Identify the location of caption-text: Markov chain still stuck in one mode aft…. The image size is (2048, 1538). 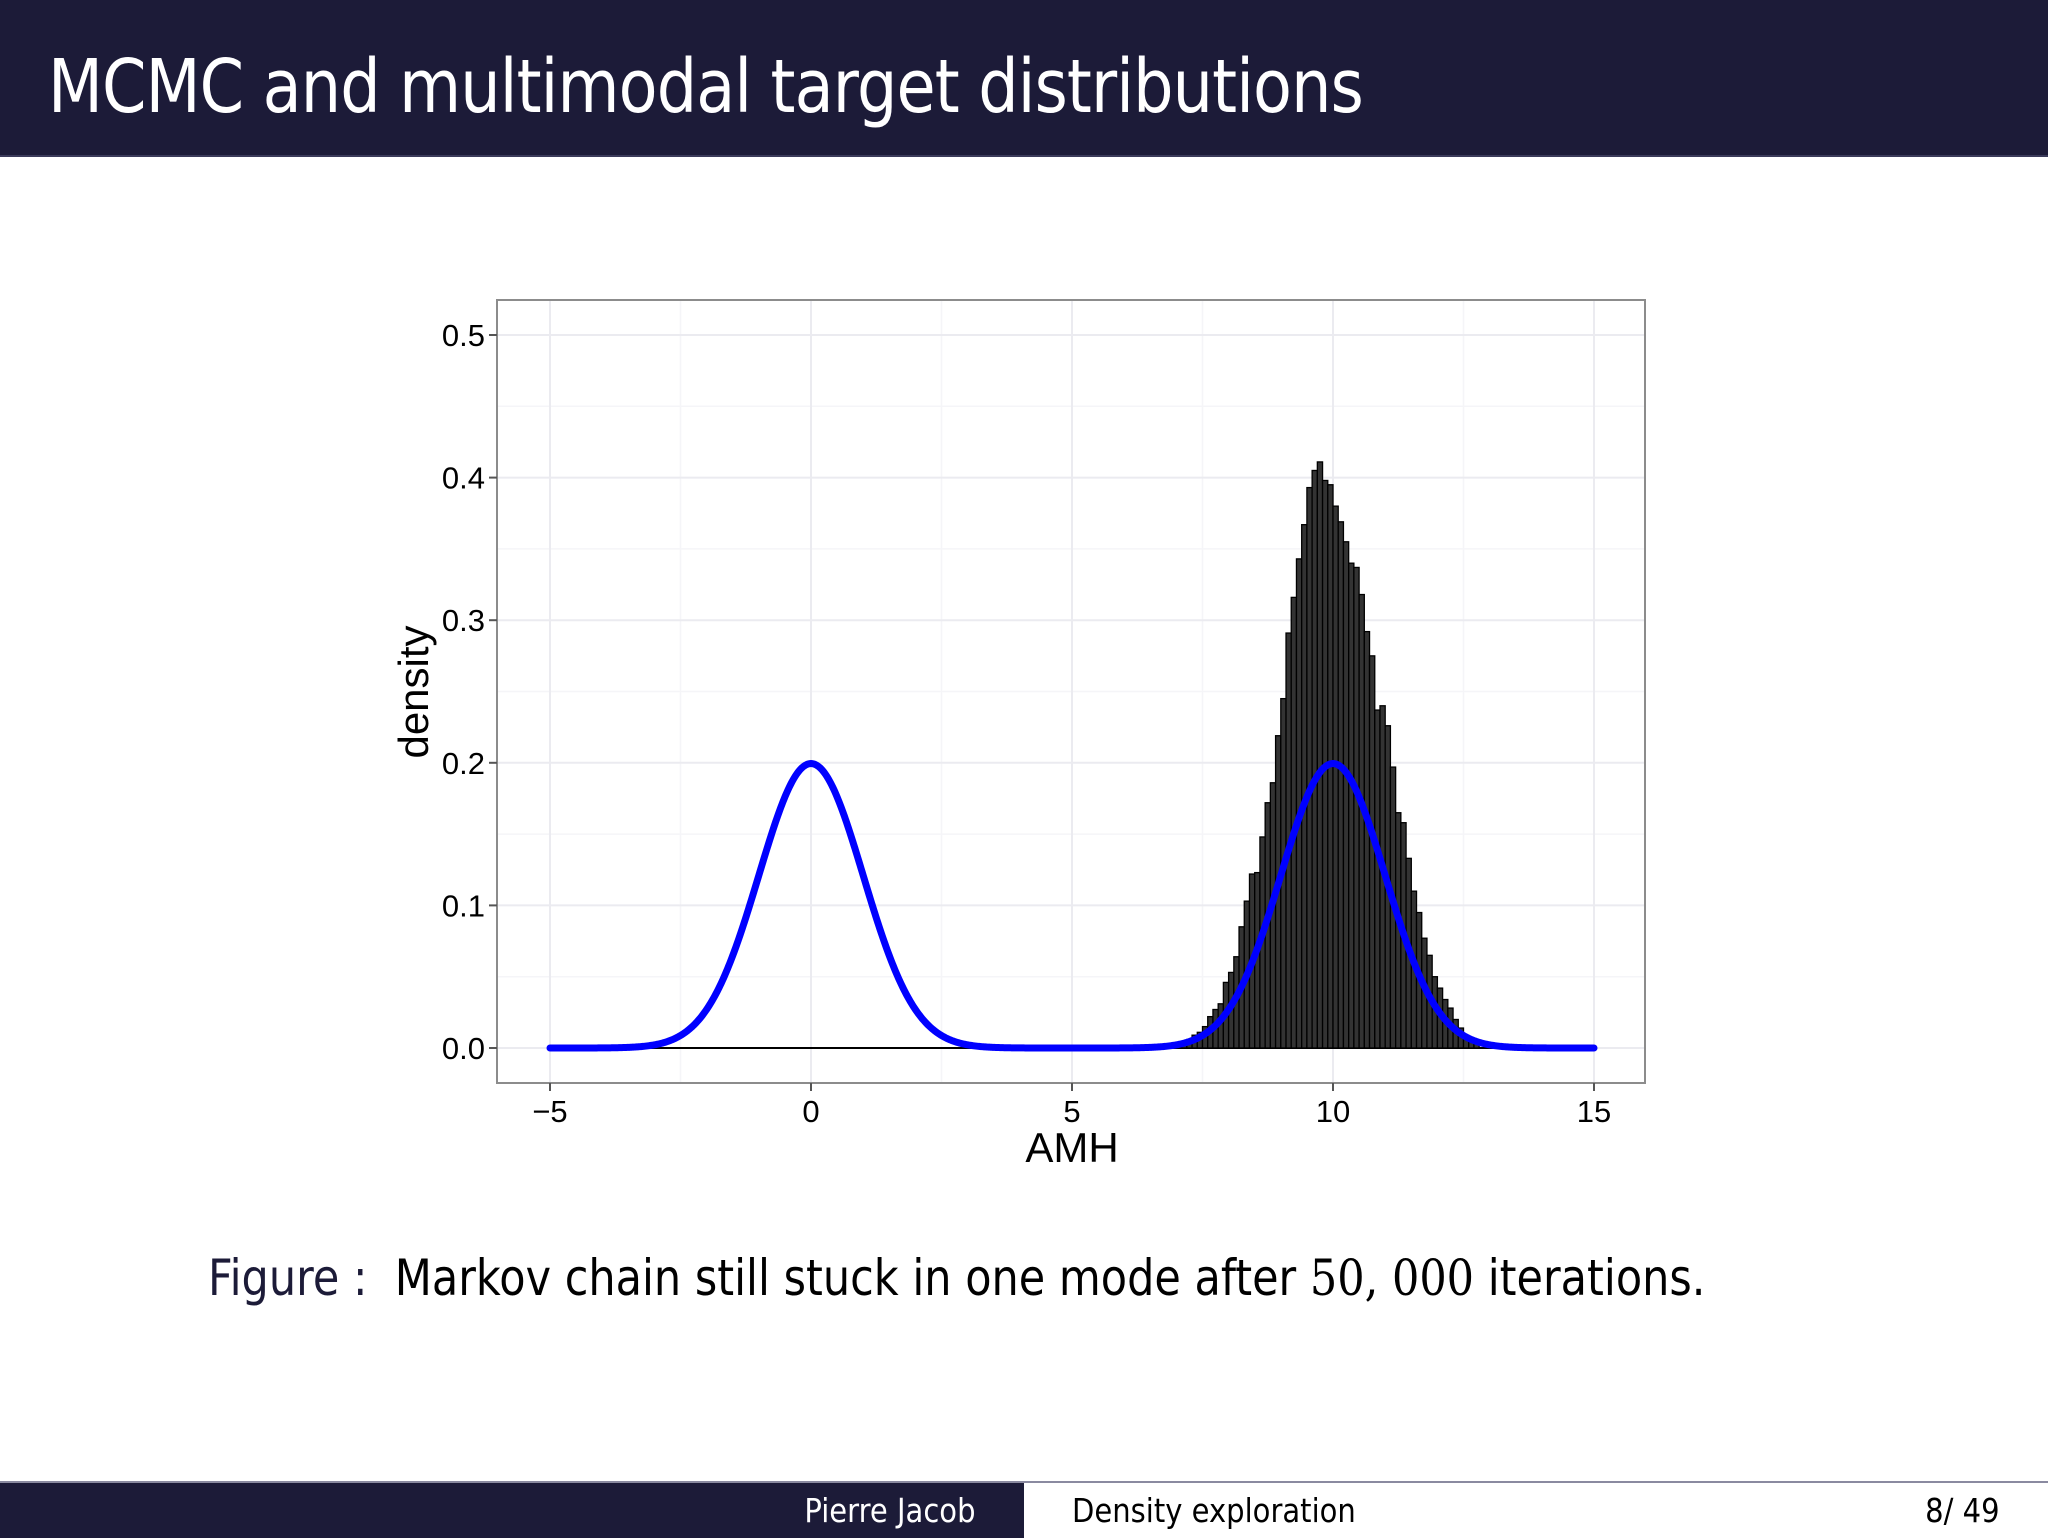
(845, 1278).